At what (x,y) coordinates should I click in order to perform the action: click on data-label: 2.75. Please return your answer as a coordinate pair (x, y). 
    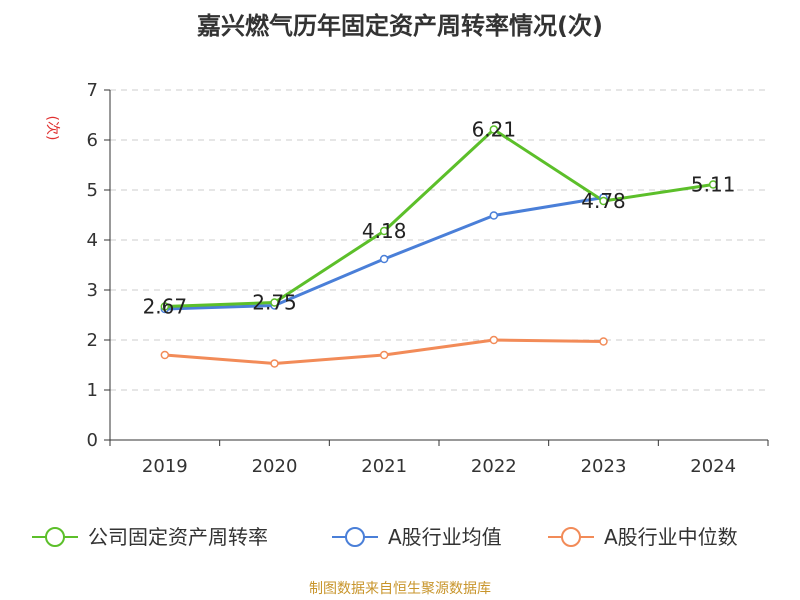
    Looking at the image, I should click on (274, 303).